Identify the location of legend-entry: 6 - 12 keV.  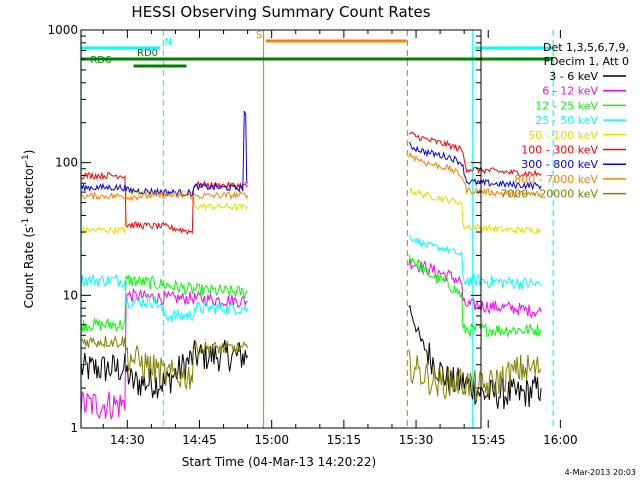
(570, 91).